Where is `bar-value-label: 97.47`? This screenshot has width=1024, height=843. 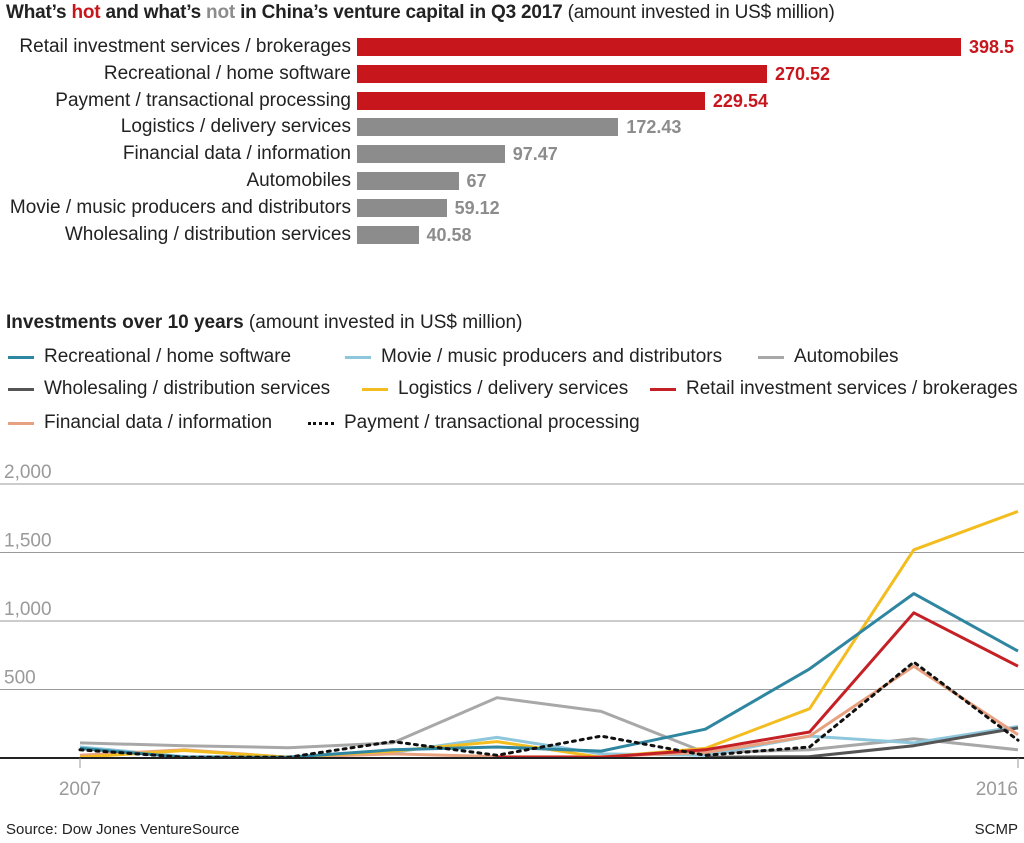
bar-value-label: 97.47 is located at coordinates (535, 154).